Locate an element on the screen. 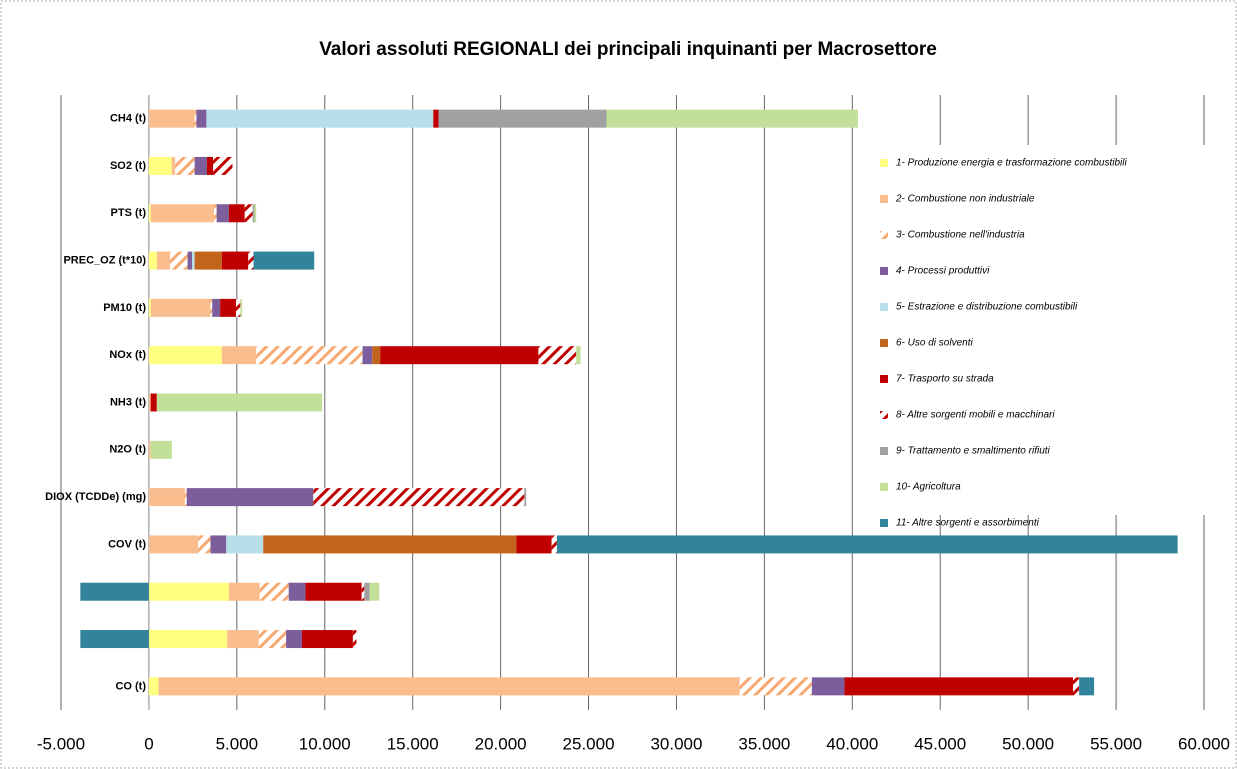 Image resolution: width=1237 pixels, height=769 pixels. y-tick-label: NOx (t) is located at coordinates (127, 355).